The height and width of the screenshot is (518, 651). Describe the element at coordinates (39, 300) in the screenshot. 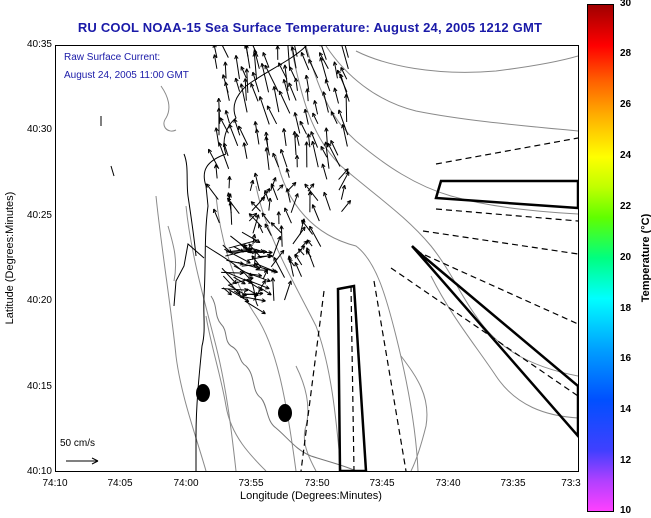

I see `ytick-label: 40:20` at that location.